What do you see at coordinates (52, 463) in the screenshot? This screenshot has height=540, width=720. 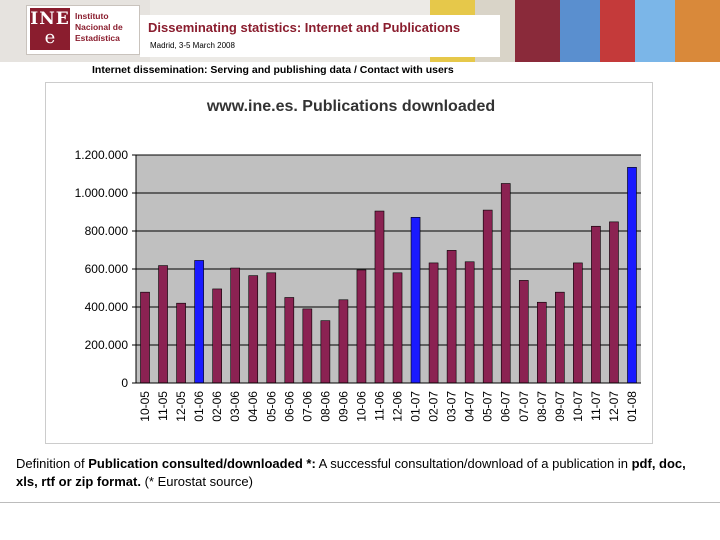 I see `definition-part: Definition of` at bounding box center [52, 463].